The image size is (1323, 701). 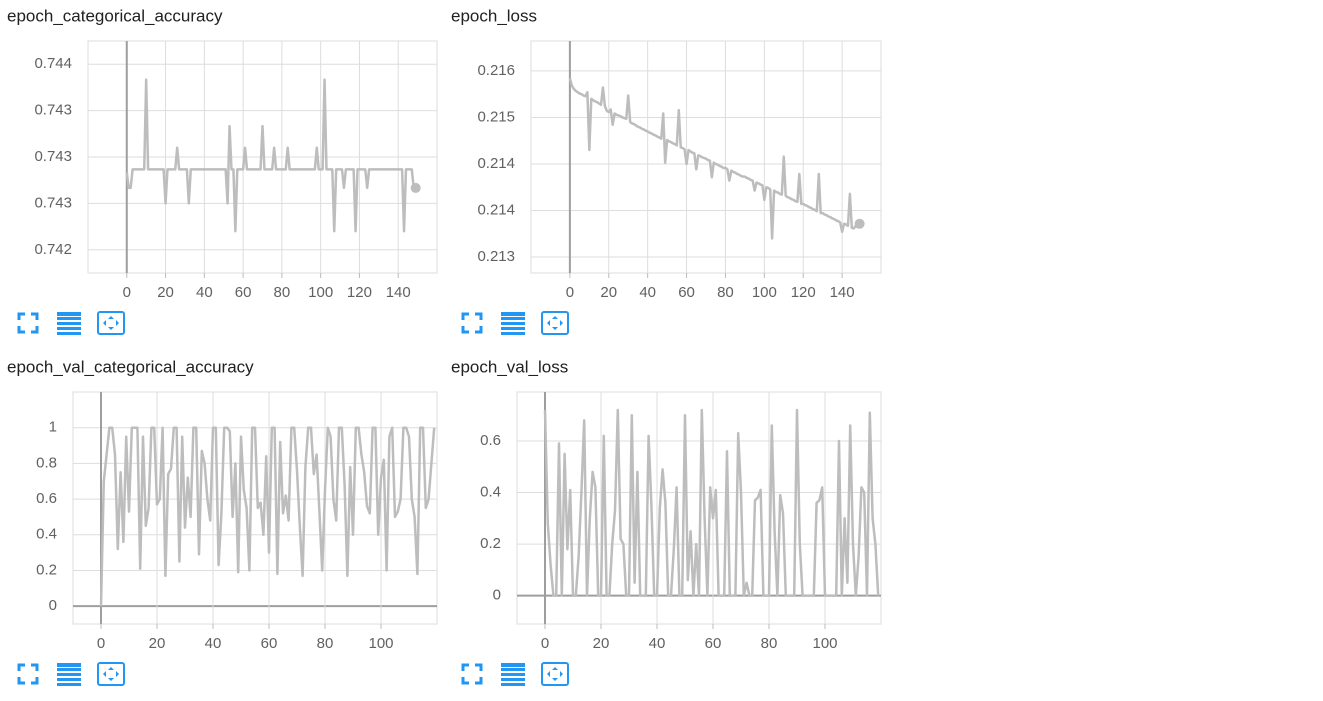 What do you see at coordinates (46, 462) in the screenshot?
I see `y-tick-label: 0.8` at bounding box center [46, 462].